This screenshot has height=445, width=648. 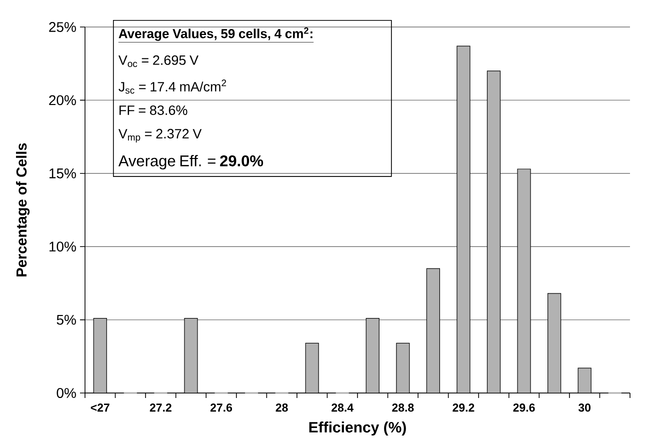 What do you see at coordinates (172, 87) in the screenshot?
I see `annotation: J$_{sc}$ = 17.4 mA/cm$^{2}$` at bounding box center [172, 87].